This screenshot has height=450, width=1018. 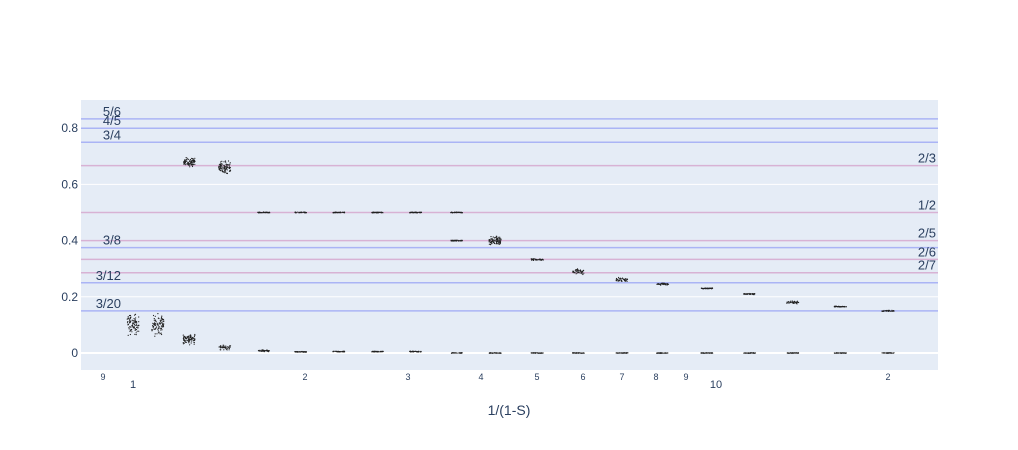 I want to click on x-tick-label: 7, so click(x=621, y=377).